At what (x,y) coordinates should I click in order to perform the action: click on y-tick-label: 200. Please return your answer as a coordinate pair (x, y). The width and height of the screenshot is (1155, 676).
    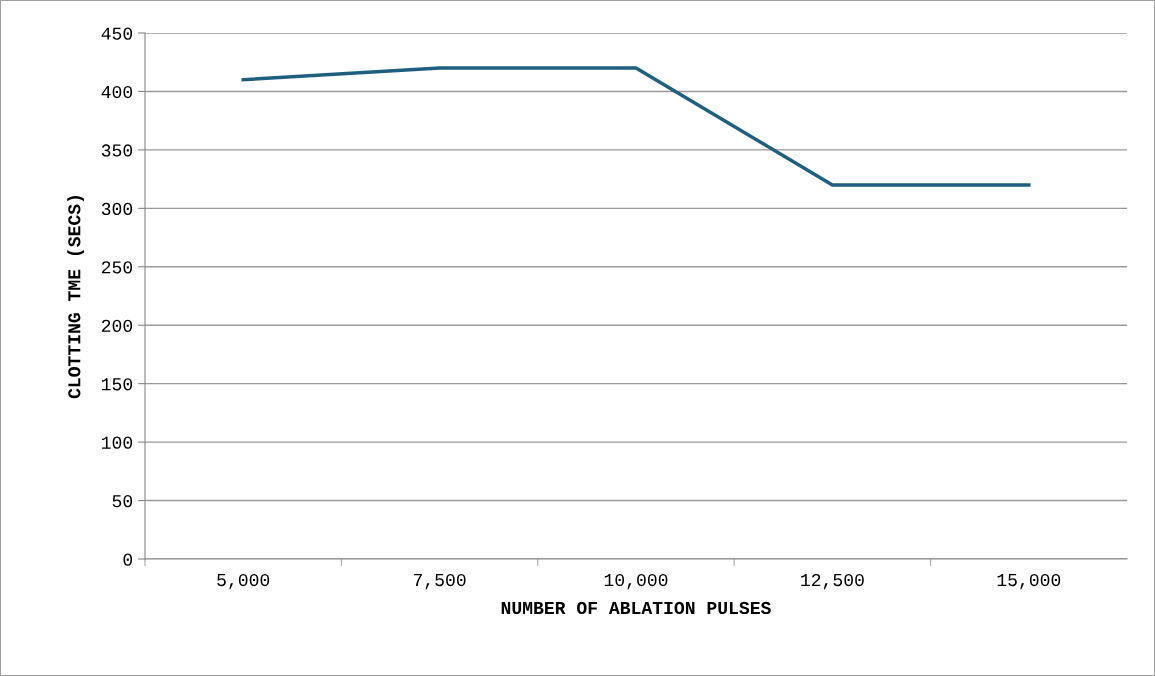
    Looking at the image, I should click on (117, 325).